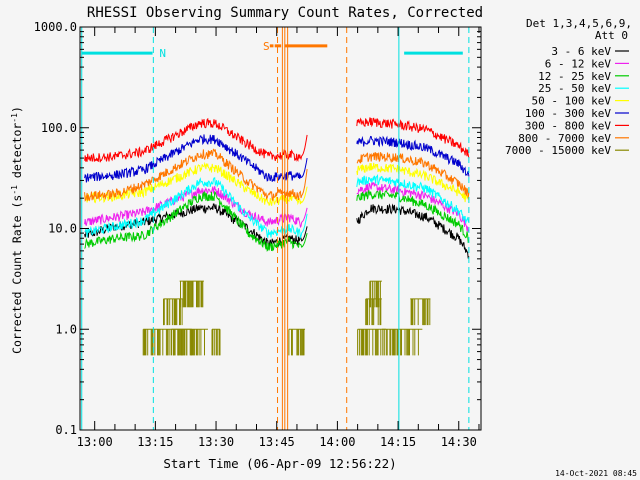  What do you see at coordinates (558, 150) in the screenshot?
I see `legend-label-8: 7000 - 15000 keV` at bounding box center [558, 150].